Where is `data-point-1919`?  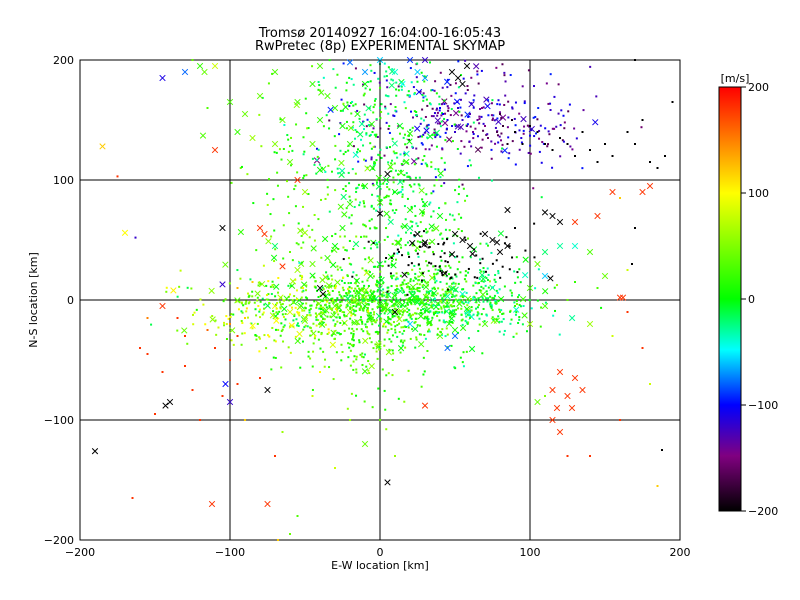 data-point-1919 is located at coordinates (373, 185).